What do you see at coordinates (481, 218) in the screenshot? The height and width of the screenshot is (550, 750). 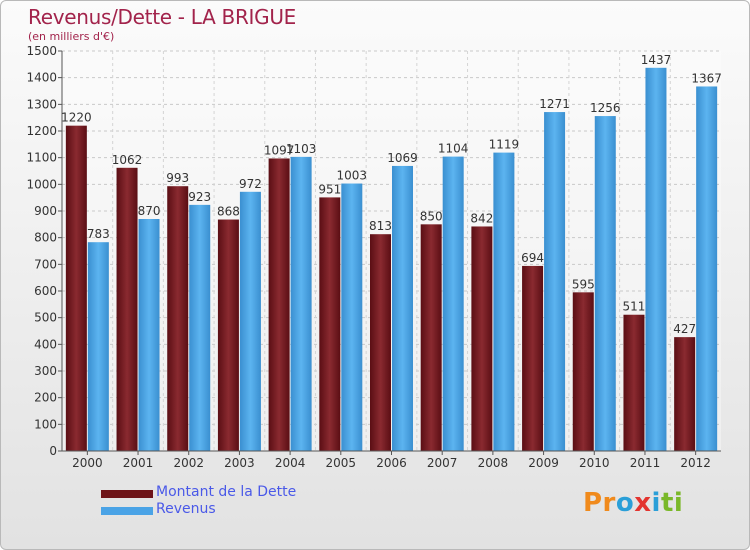 I see `data-label-debt: 842` at bounding box center [481, 218].